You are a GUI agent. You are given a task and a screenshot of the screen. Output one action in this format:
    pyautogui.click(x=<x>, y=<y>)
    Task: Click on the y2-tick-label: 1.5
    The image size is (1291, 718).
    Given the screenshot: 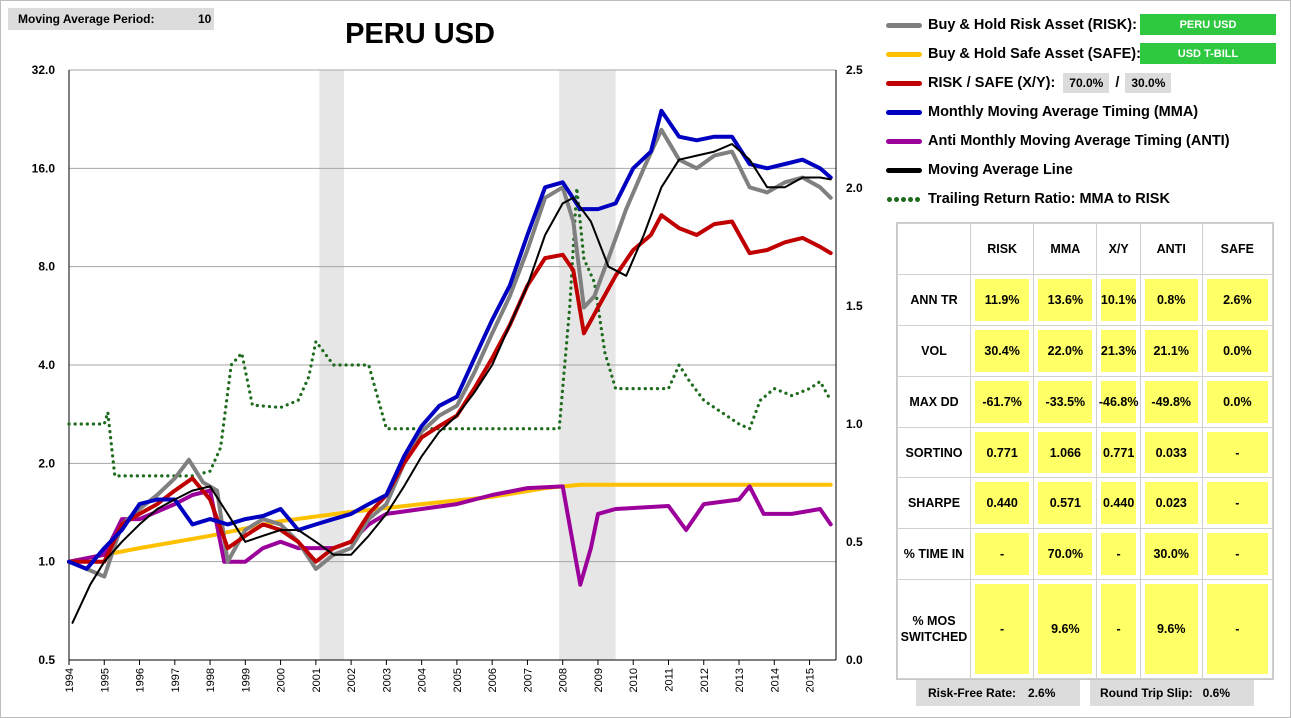 What is the action you would take?
    pyautogui.click(x=854, y=306)
    